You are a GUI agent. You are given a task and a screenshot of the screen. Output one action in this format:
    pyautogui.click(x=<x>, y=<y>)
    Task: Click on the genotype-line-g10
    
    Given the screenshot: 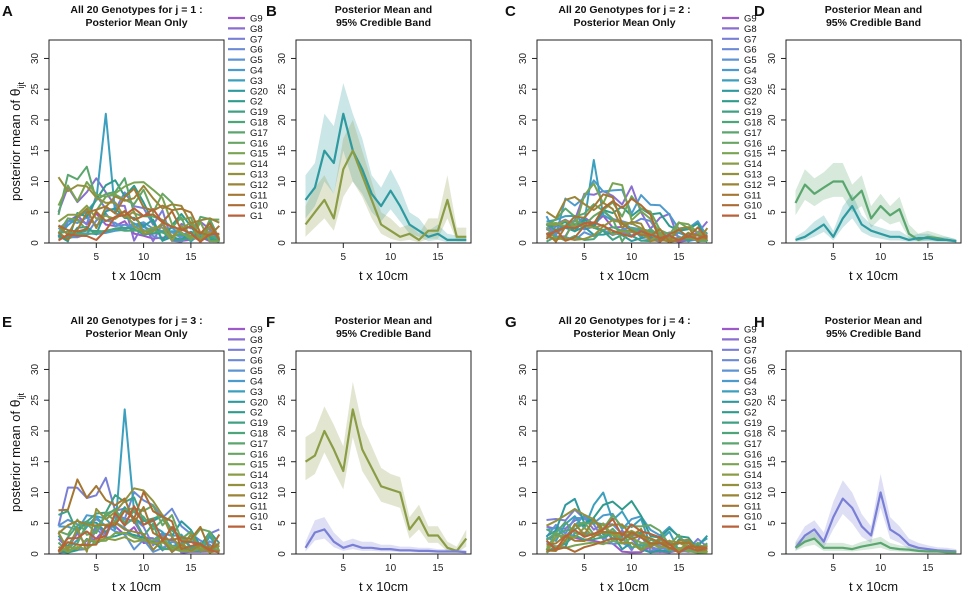 What is the action you would take?
    pyautogui.click(x=139, y=225)
    